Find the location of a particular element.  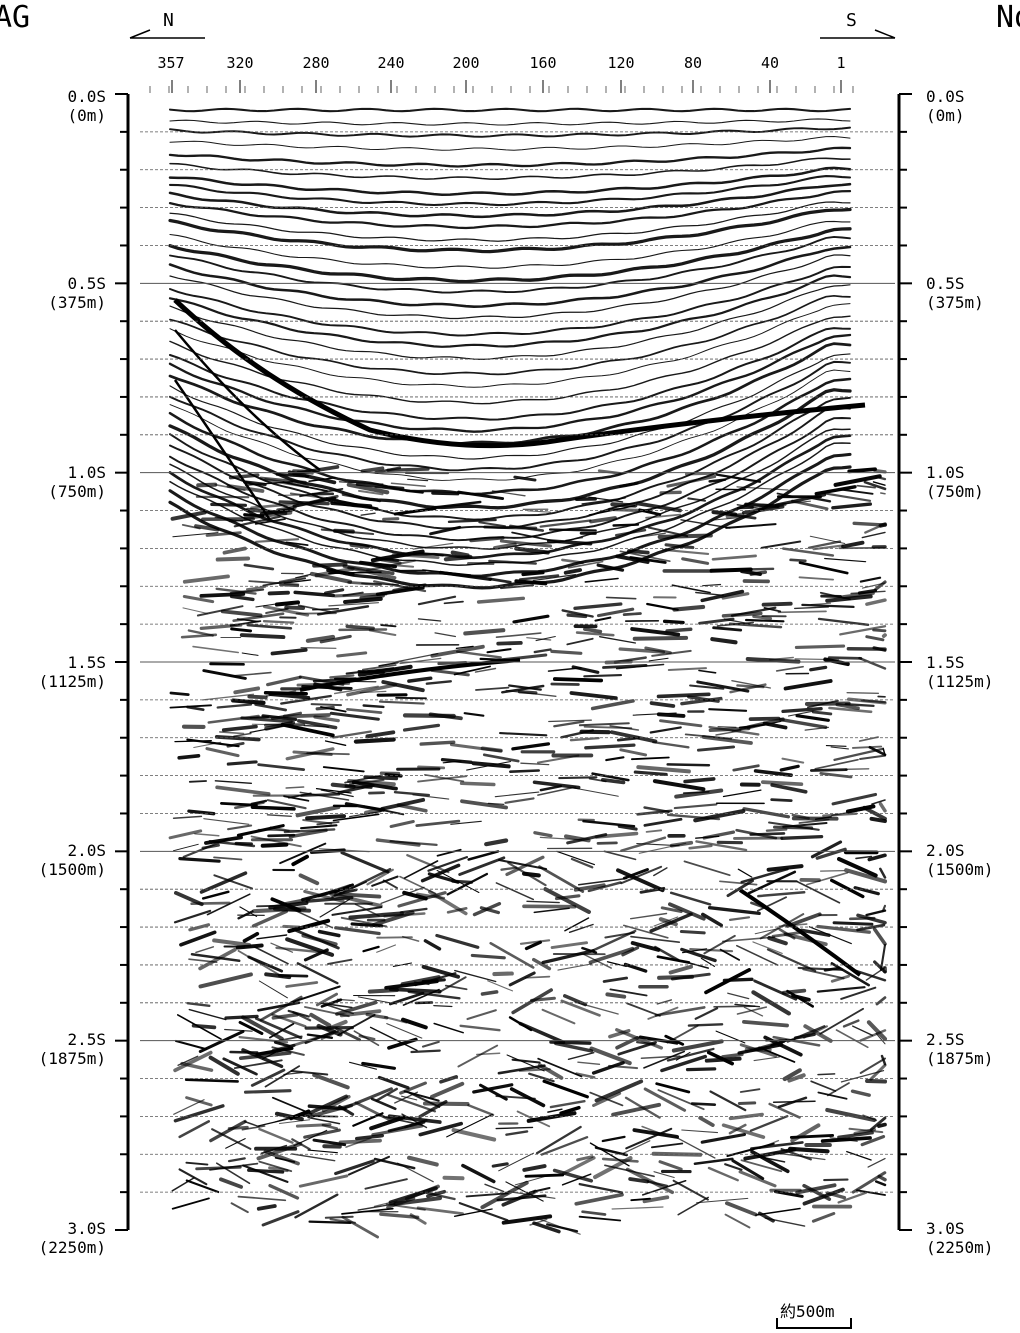

depth-value: (750m) is located at coordinates (77, 491).